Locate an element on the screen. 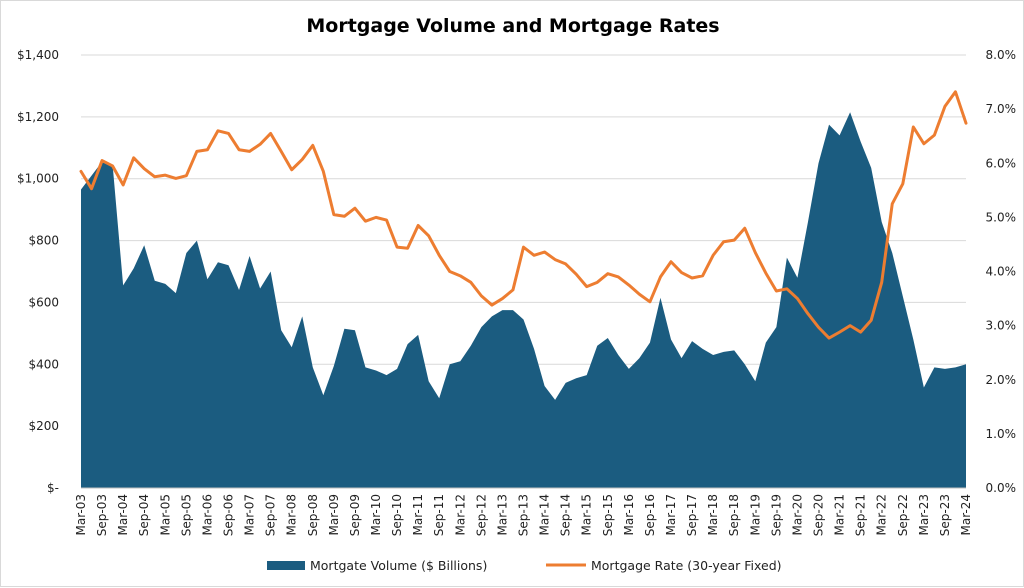  x-tick-label: Sep-09 is located at coordinates (355, 515).